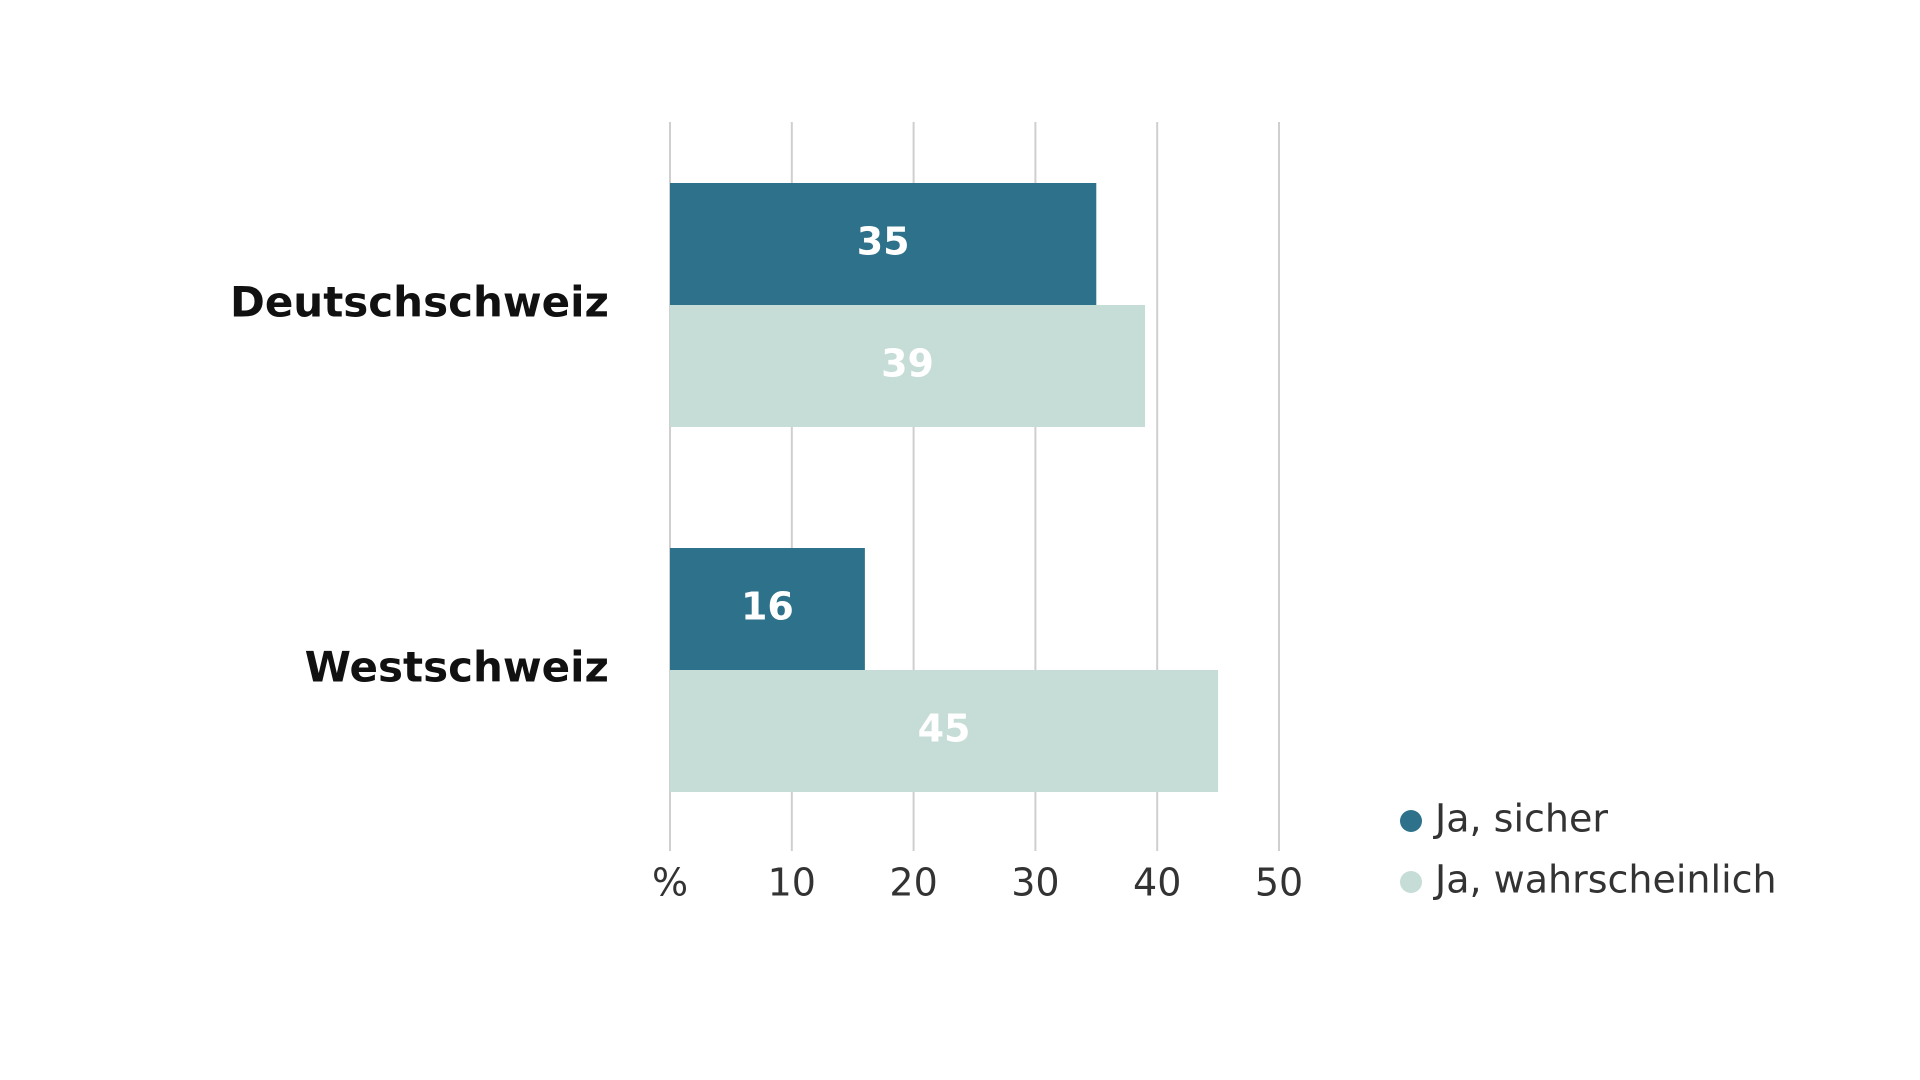 This screenshot has height=1080, width=1920. What do you see at coordinates (419, 302) in the screenshot?
I see `category-label: Deutschschweiz` at bounding box center [419, 302].